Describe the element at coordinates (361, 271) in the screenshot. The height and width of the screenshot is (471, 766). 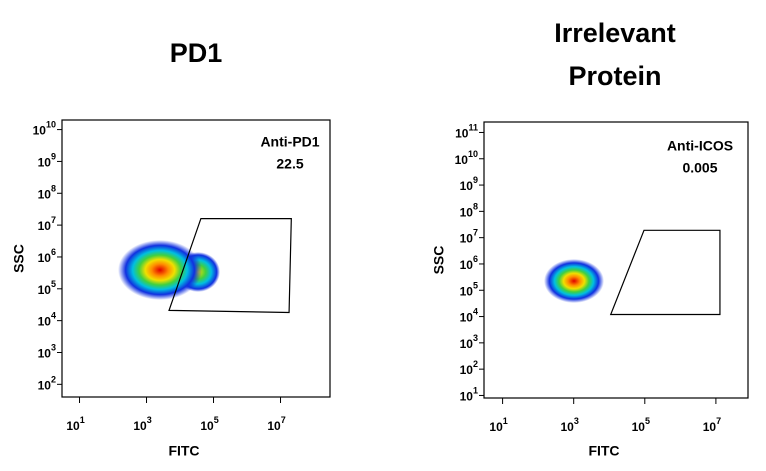
I see `density-cloud` at that location.